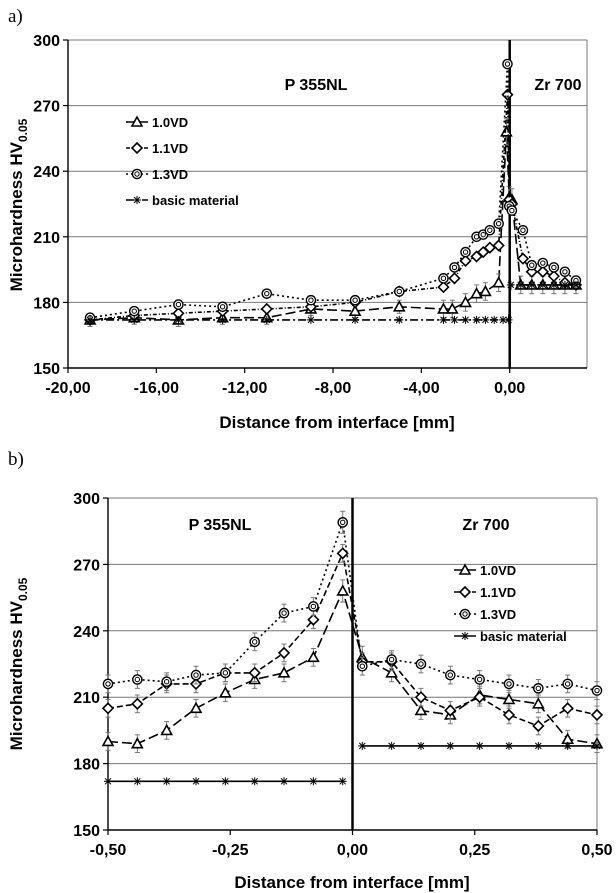  What do you see at coordinates (86, 765) in the screenshot?
I see `y-tick-label: 180` at bounding box center [86, 765].